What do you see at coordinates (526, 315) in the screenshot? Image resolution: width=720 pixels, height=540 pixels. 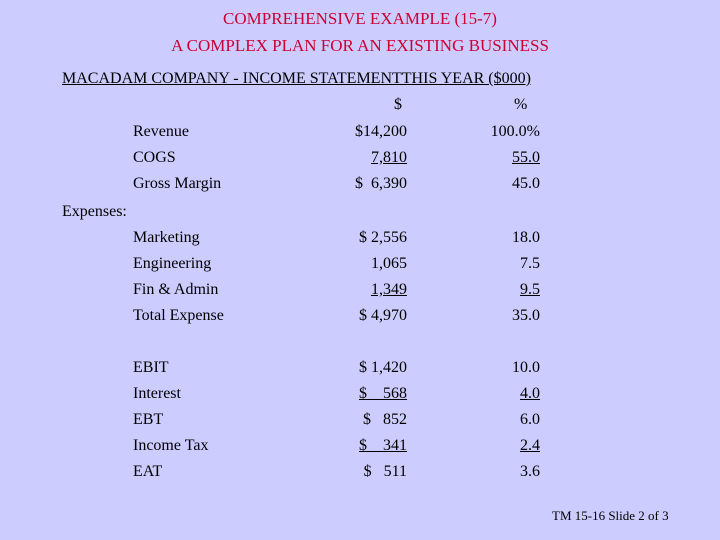 I see `row-percent-value: 35.0` at bounding box center [526, 315].